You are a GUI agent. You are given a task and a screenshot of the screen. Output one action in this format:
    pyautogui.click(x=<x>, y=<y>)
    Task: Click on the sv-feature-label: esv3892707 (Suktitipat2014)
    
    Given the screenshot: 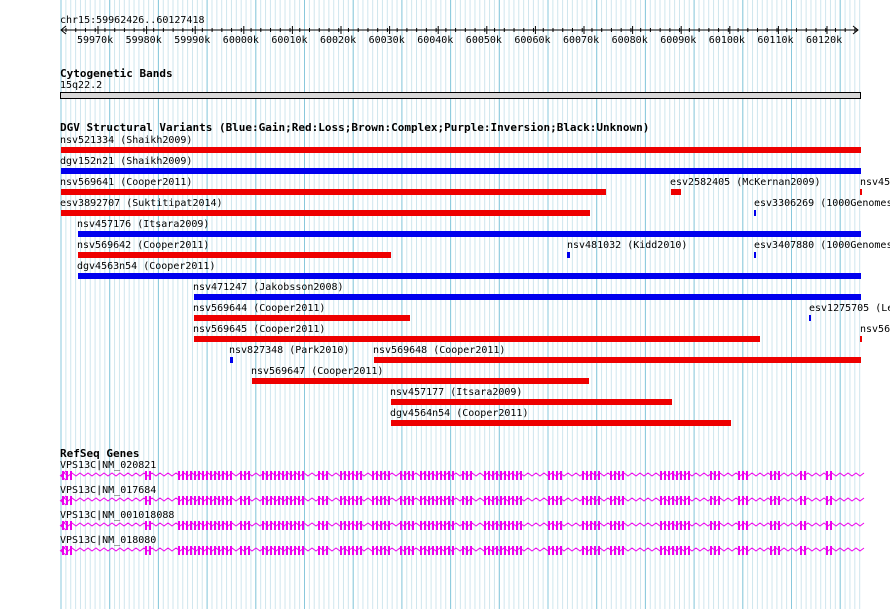 What is the action you would take?
    pyautogui.click(x=141, y=203)
    